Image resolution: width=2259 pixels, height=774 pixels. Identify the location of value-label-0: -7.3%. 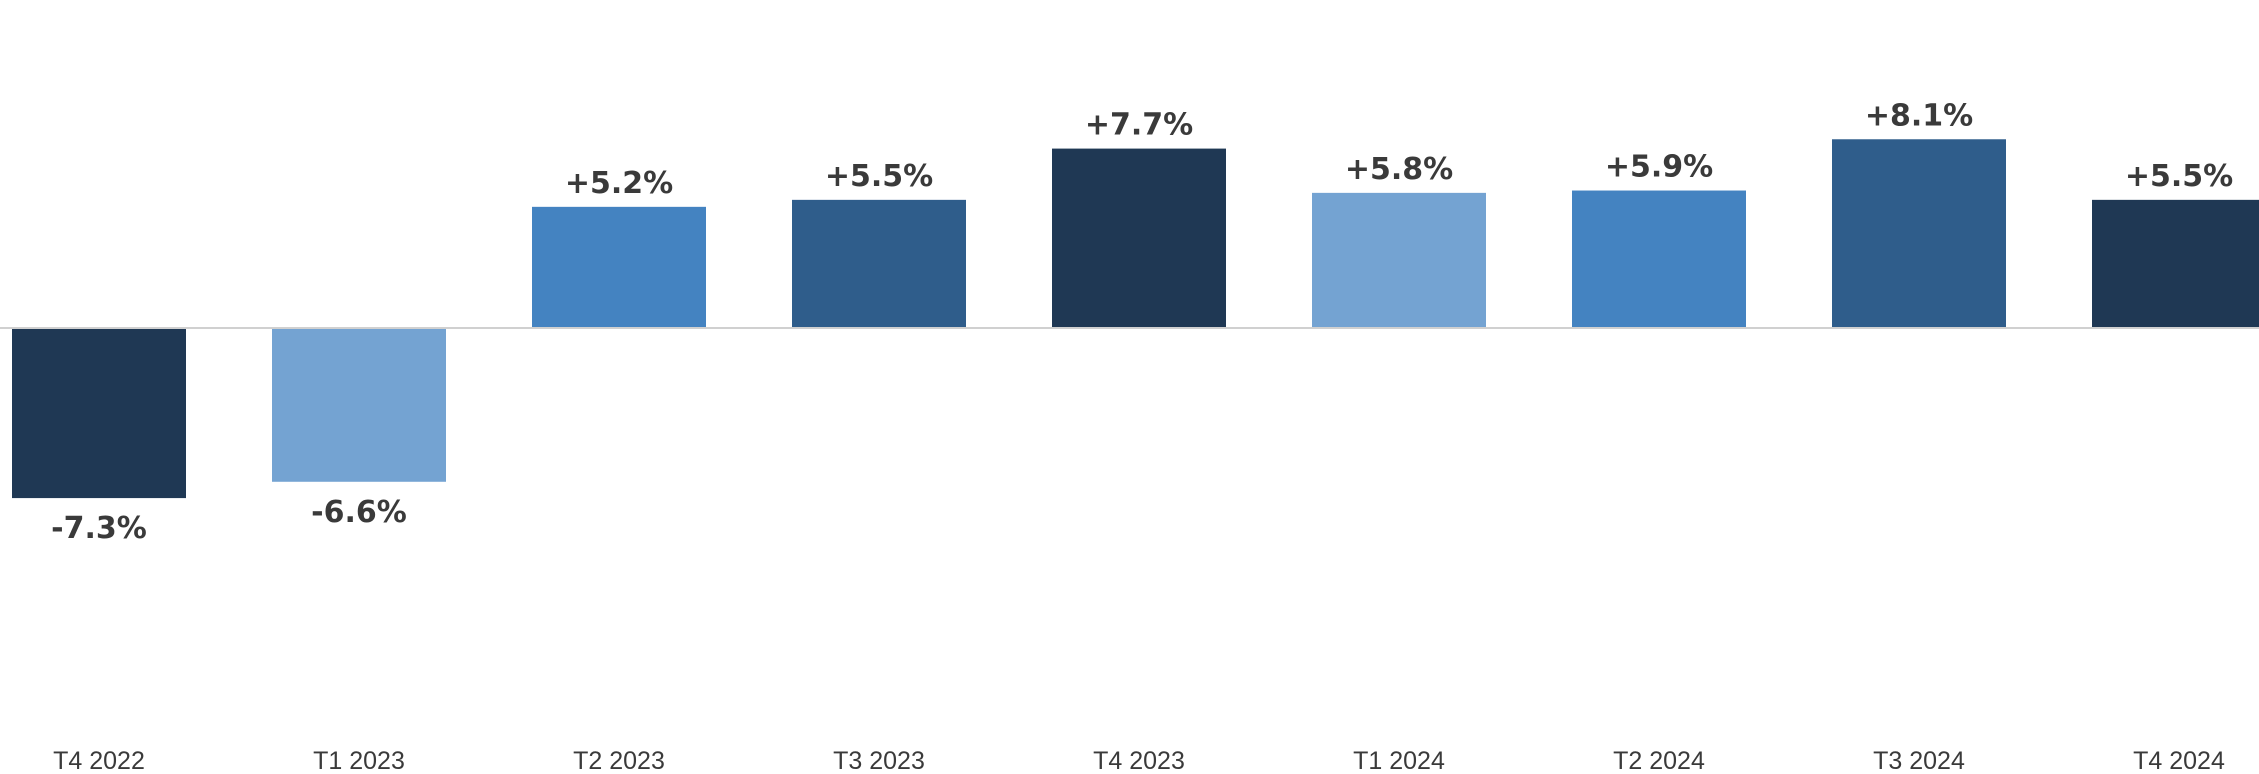
(99, 528).